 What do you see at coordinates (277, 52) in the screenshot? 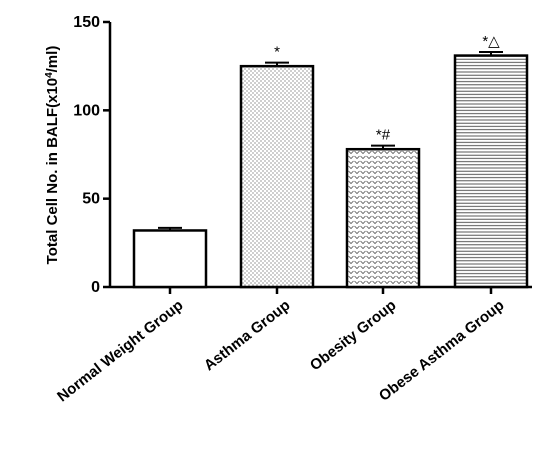
I see `significance-label: *` at bounding box center [277, 52].